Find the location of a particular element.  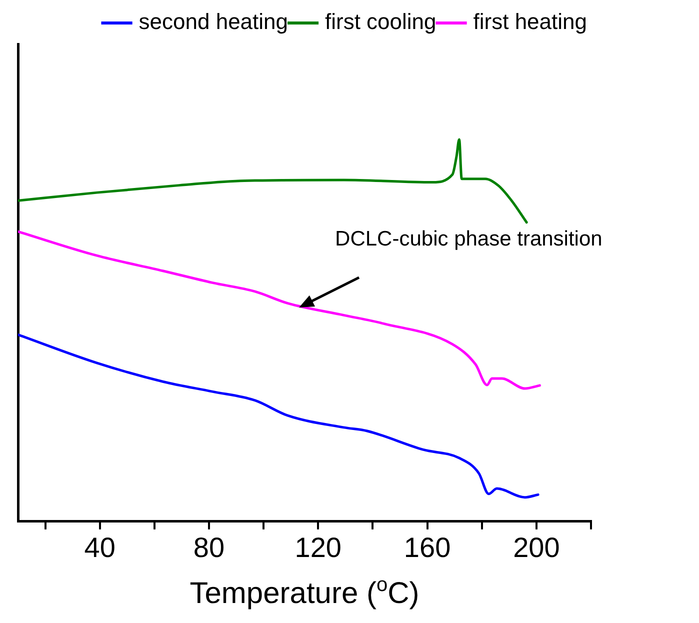

x-tick-label: 80 is located at coordinates (209, 547).